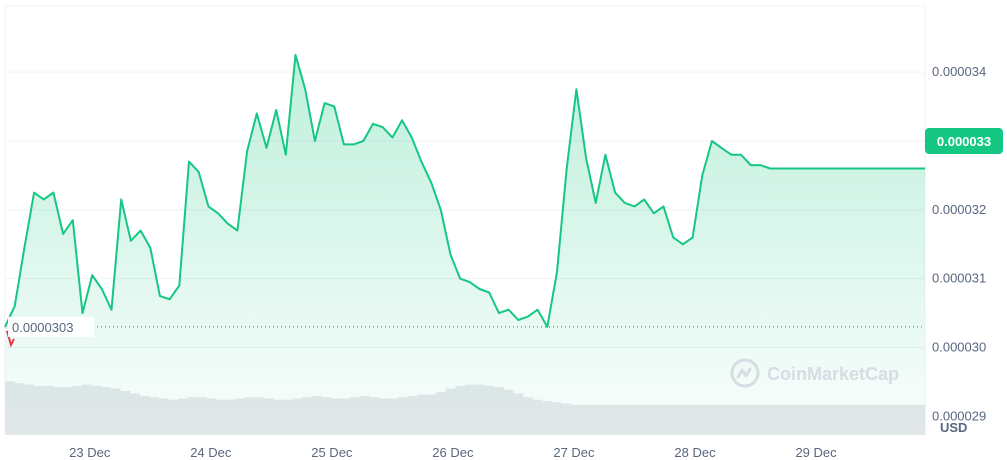 The image size is (1007, 460). Describe the element at coordinates (211, 452) in the screenshot. I see `x-tick-label: 24 Dec` at that location.